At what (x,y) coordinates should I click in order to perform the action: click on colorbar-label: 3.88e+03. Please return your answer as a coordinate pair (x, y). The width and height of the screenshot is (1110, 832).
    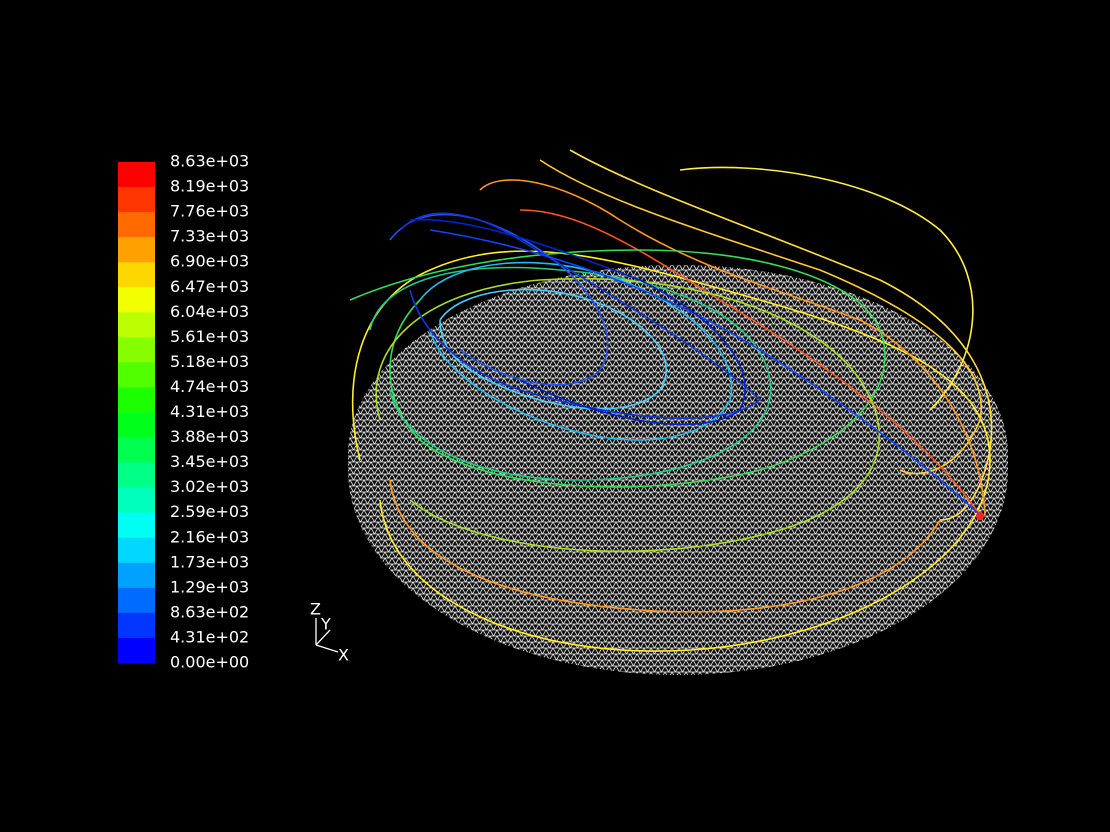
    Looking at the image, I should click on (209, 436).